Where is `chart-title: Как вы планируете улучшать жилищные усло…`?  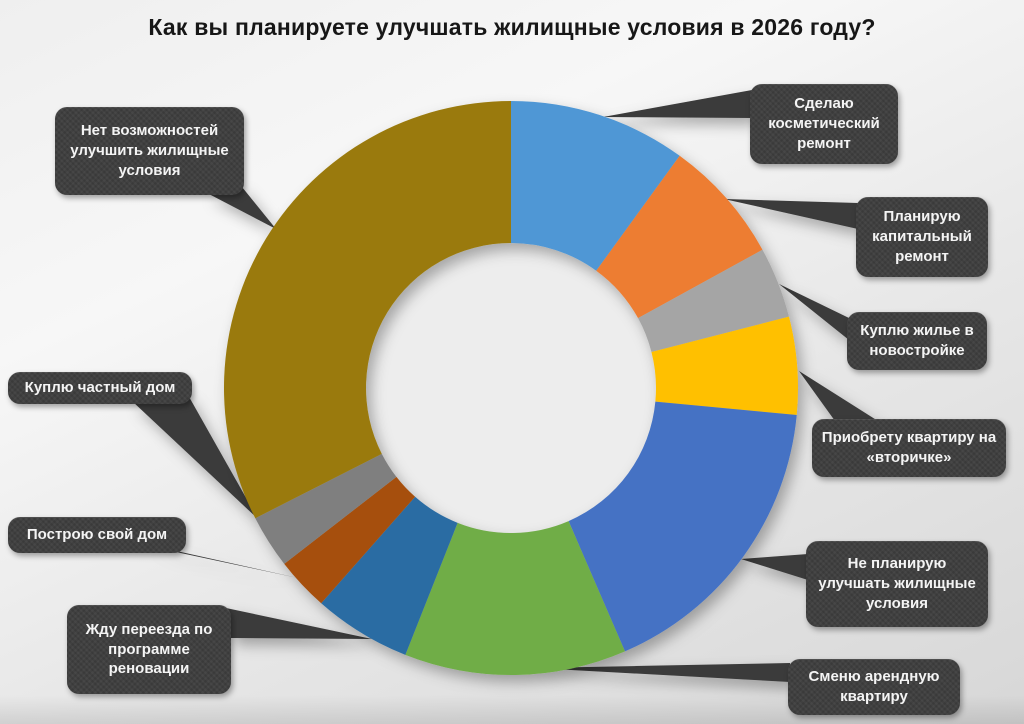 chart-title: Как вы планируете улучшать жилищные усло… is located at coordinates (512, 27).